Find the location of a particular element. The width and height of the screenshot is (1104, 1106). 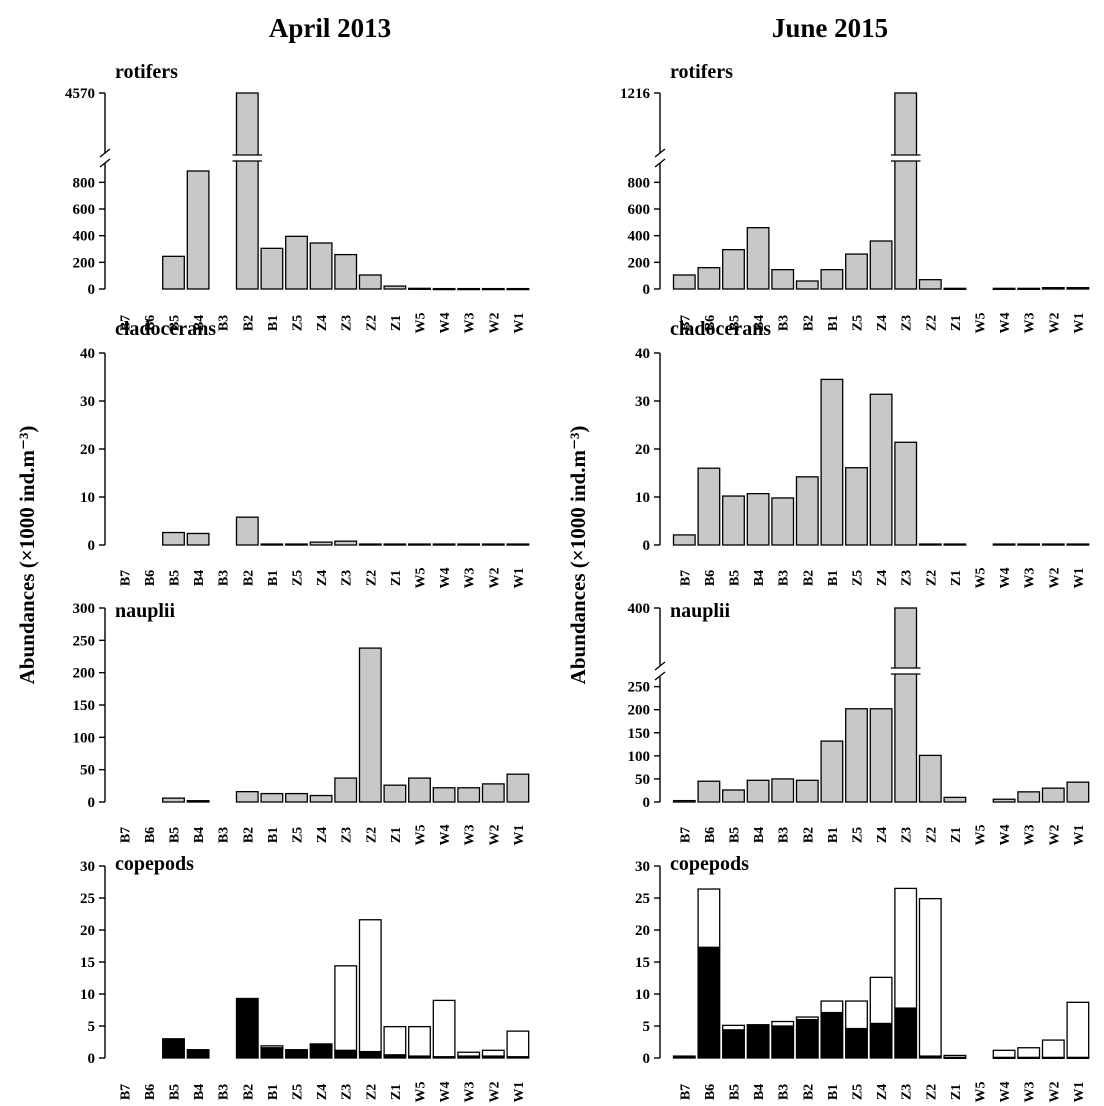

y-tick-label: 250 is located at coordinates (639, 688).